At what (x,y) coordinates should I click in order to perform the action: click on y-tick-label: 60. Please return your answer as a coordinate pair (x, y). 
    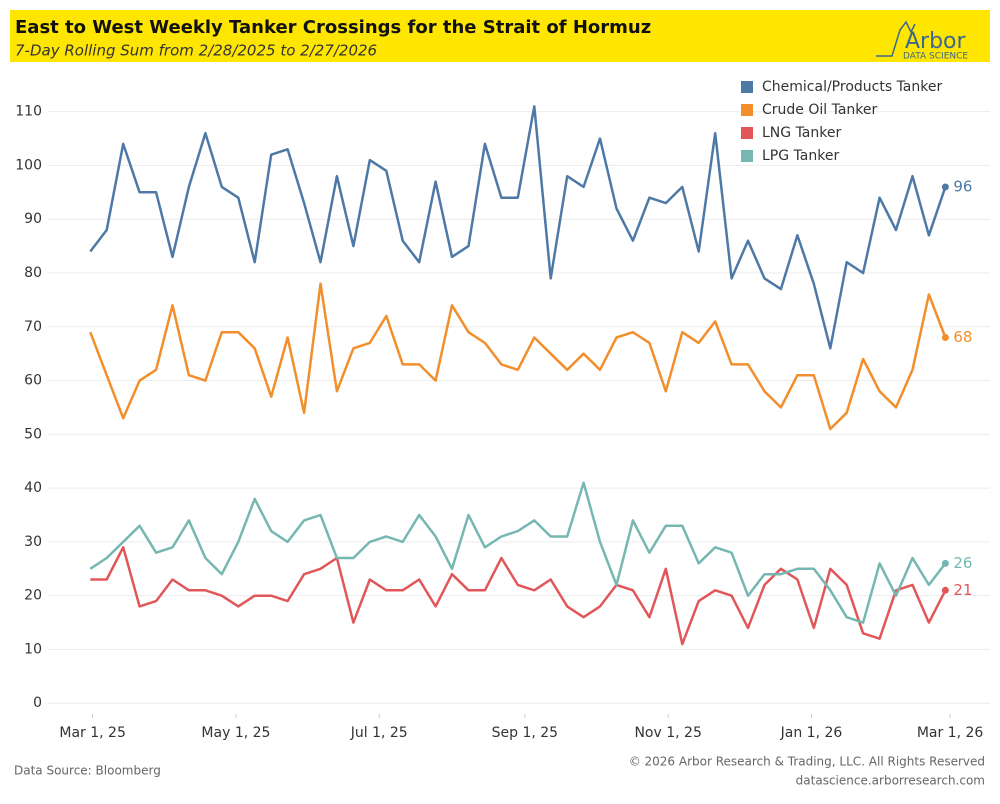
    Looking at the image, I should click on (33, 381).